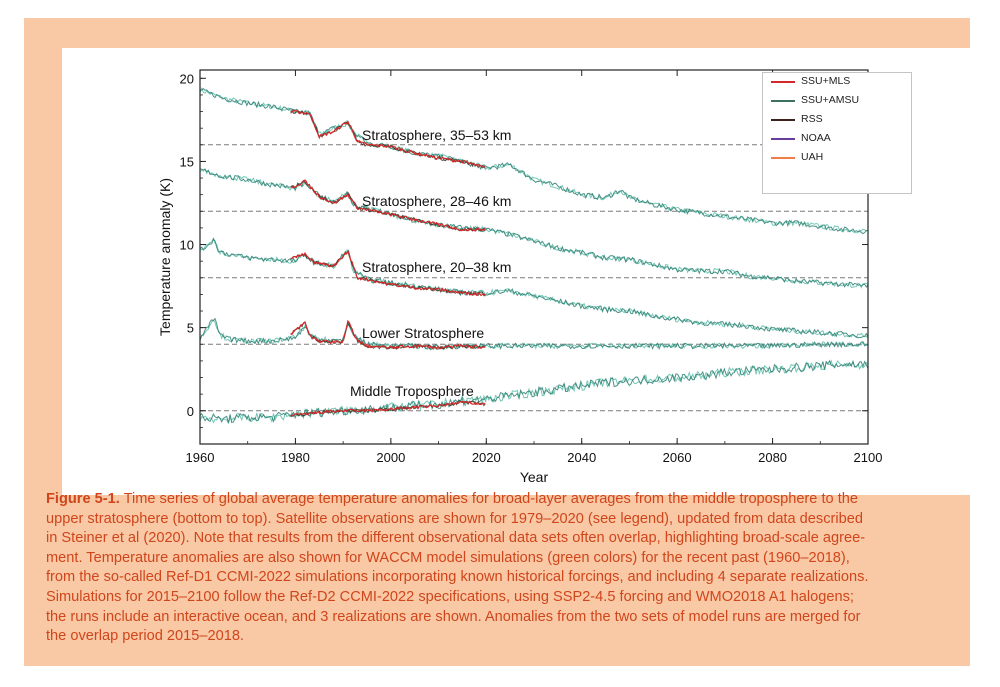 This screenshot has height=687, width=1000. What do you see at coordinates (812, 119) in the screenshot?
I see `legend-label: RSS` at bounding box center [812, 119].